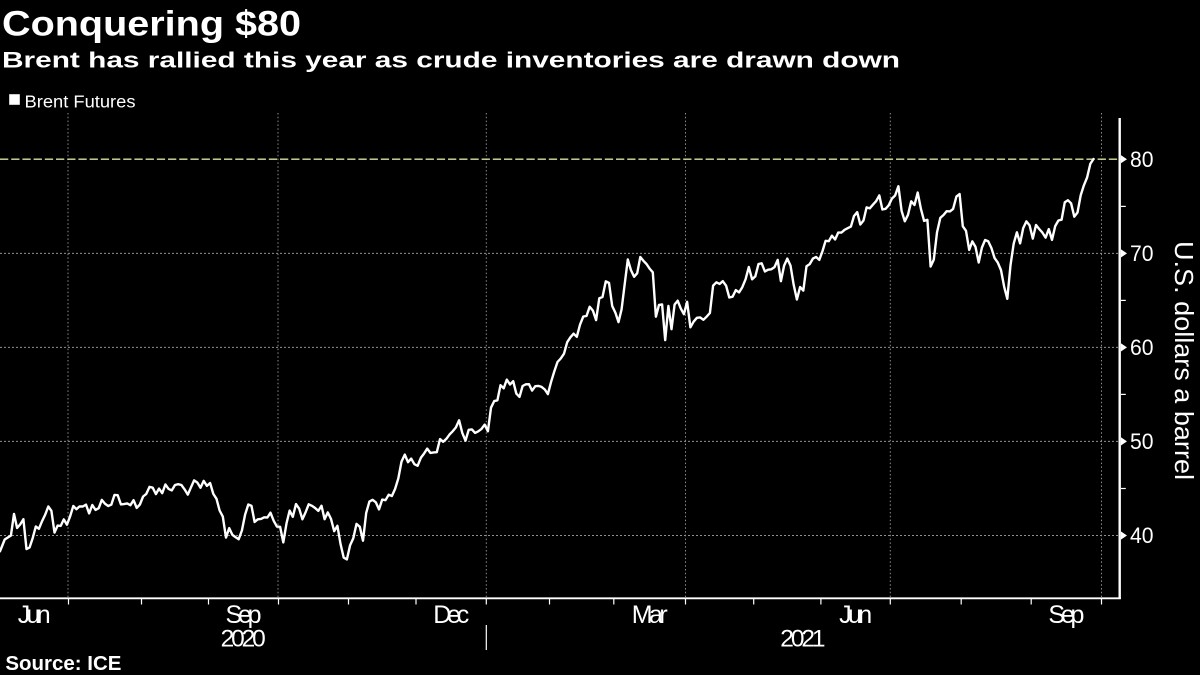 The width and height of the screenshot is (1200, 675). What do you see at coordinates (1184, 360) in the screenshot?
I see `svg-text: U.S. dollars a barrel` at bounding box center [1184, 360].